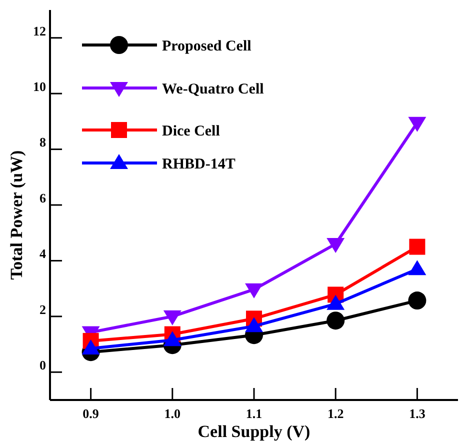  What do you see at coordinates (43, 309) in the screenshot?
I see `y-tick-label: 2` at bounding box center [43, 309].